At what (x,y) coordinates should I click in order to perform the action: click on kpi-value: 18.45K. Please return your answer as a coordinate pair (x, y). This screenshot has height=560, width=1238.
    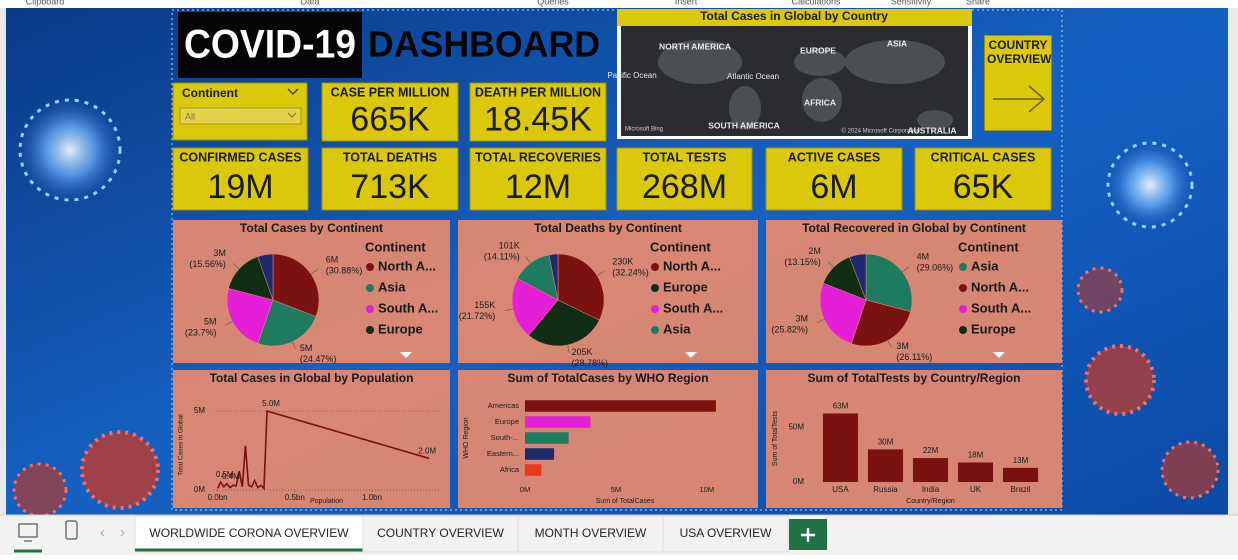
    Looking at the image, I should click on (538, 119).